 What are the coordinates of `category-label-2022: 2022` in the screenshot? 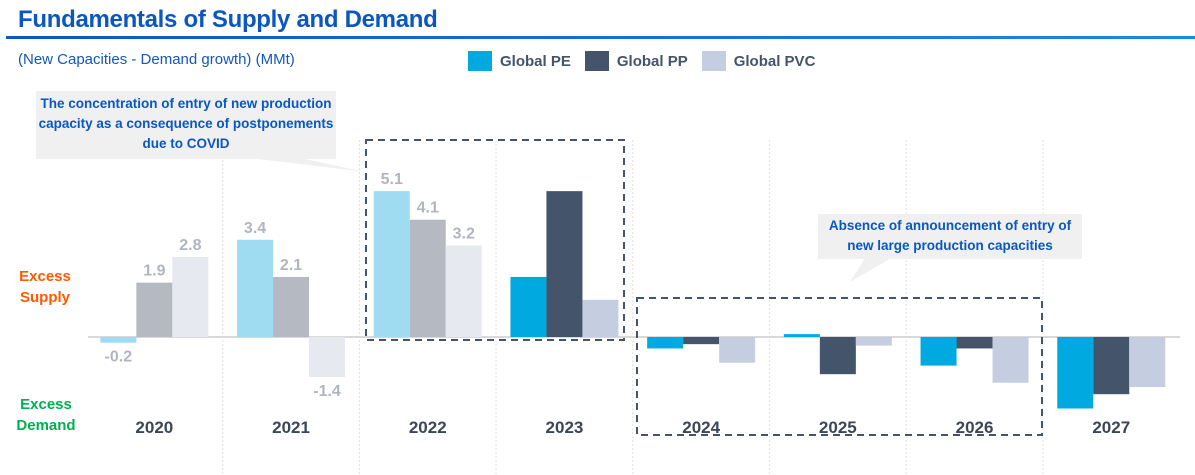 It's located at (428, 427).